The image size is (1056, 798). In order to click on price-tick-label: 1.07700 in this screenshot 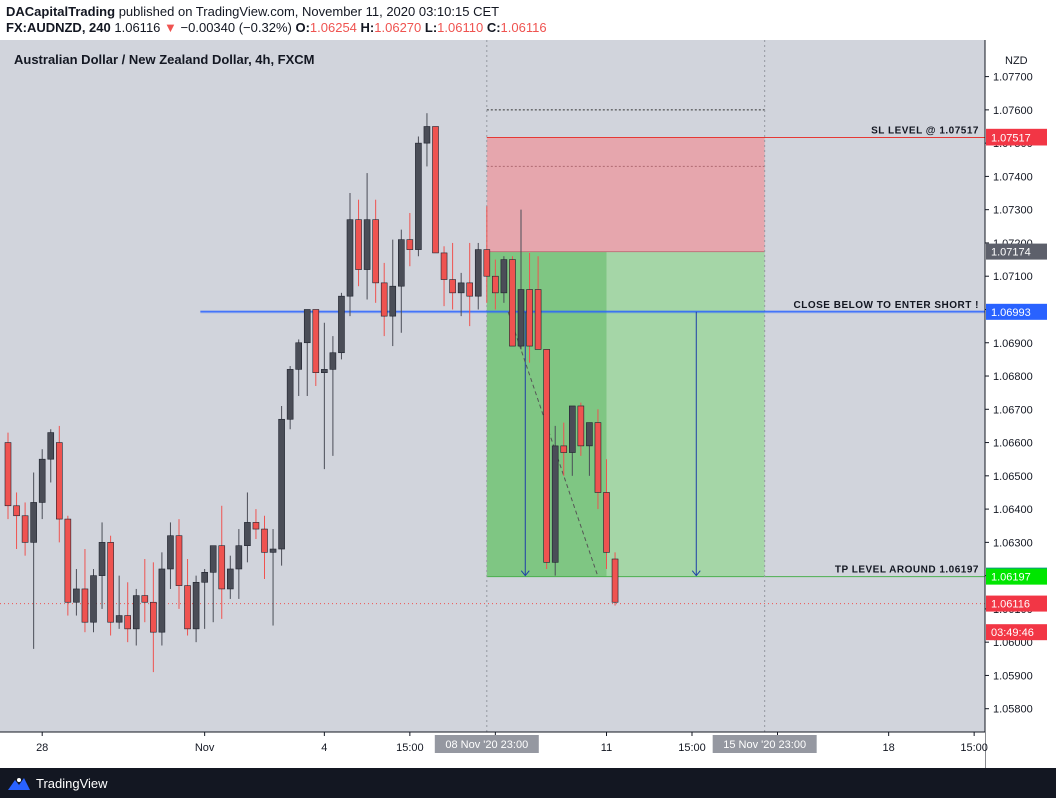, I will do `click(1013, 78)`.